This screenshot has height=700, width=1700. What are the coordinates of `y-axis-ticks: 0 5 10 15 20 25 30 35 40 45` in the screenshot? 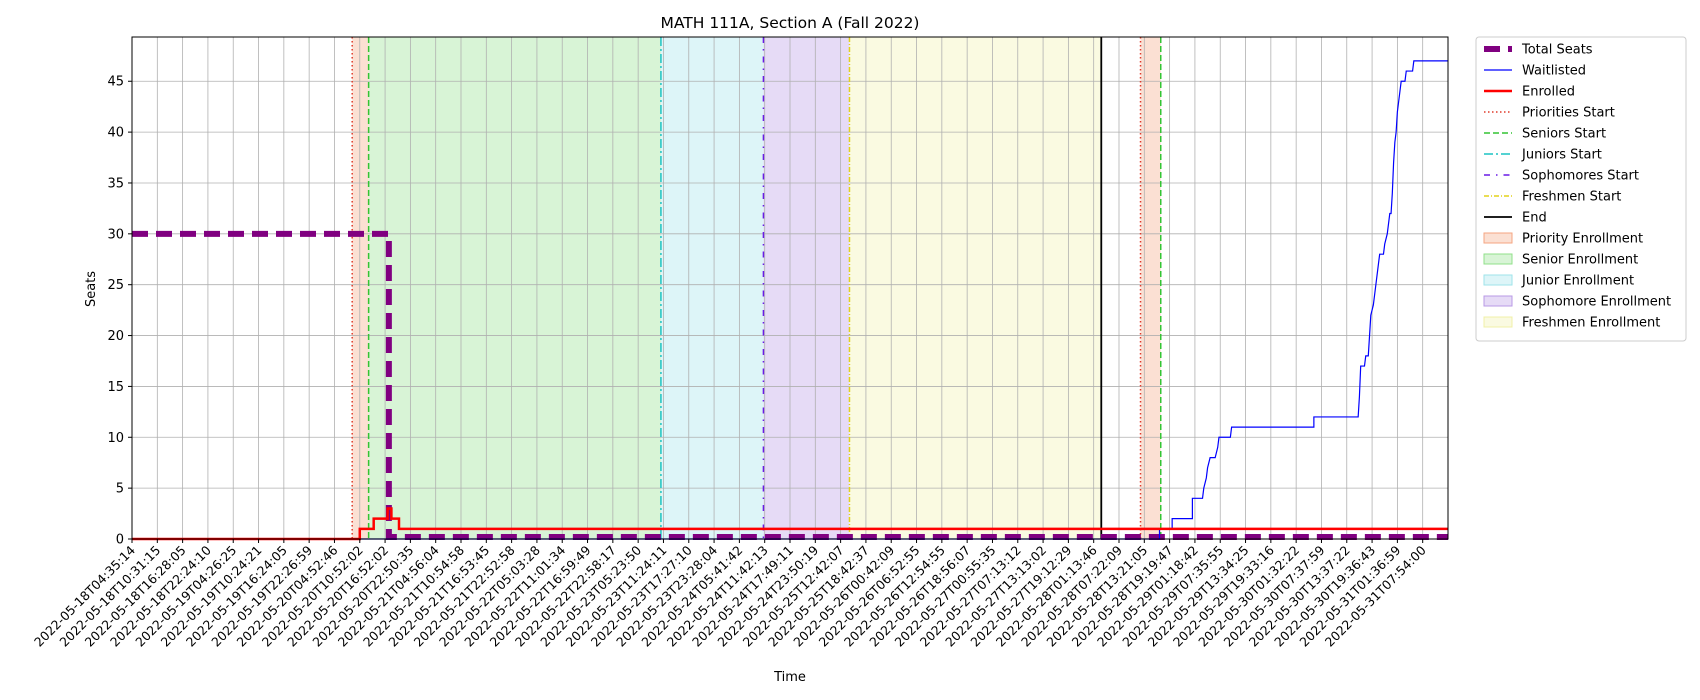 It's located at (119, 311).